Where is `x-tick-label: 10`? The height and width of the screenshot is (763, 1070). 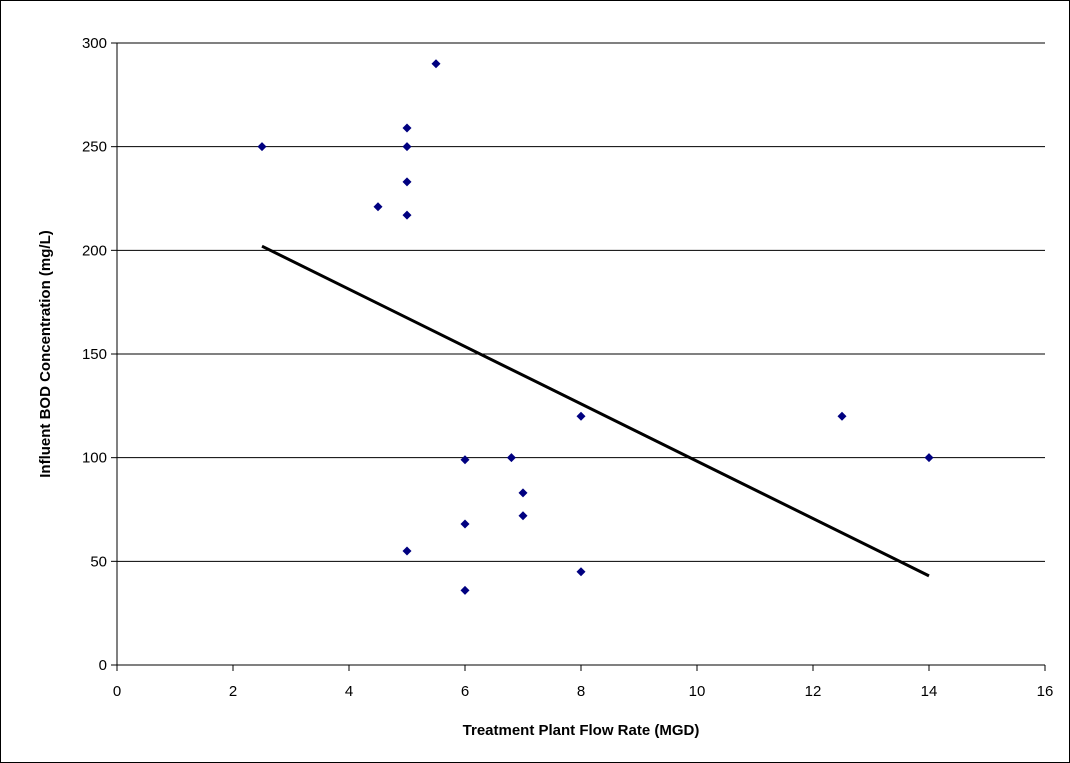
x-tick-label: 10 is located at coordinates (697, 691).